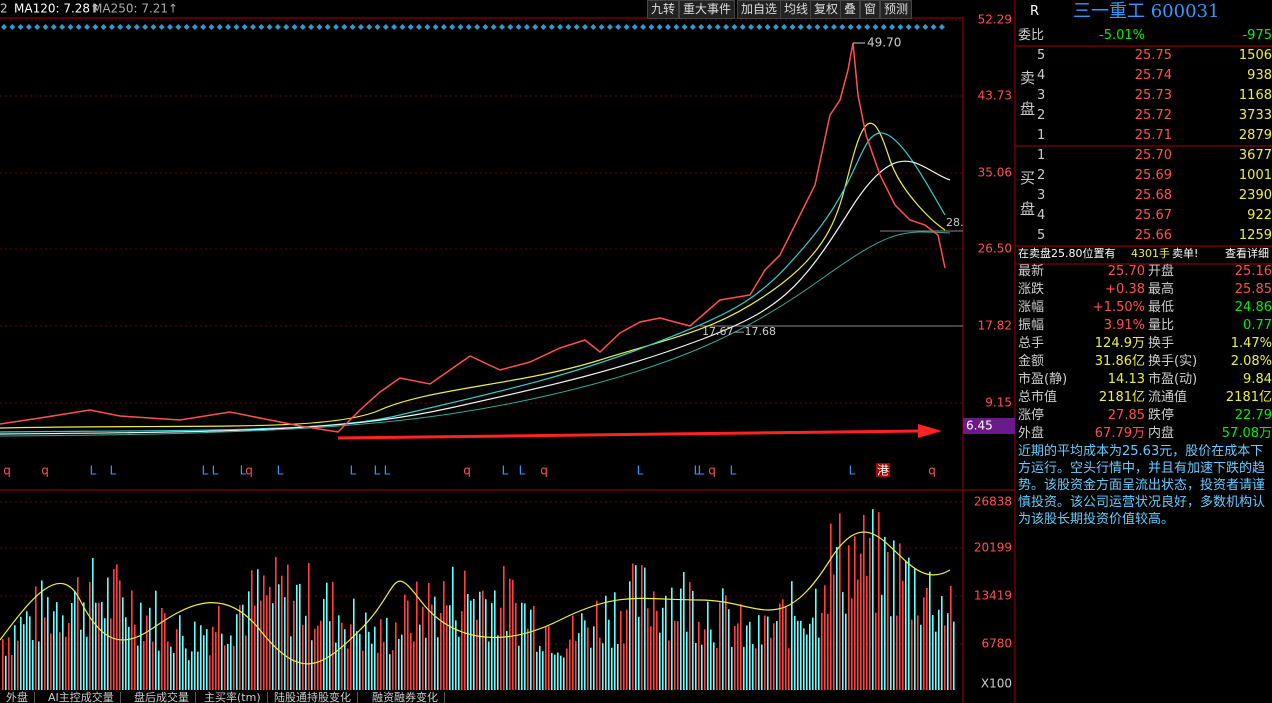 This screenshot has width=1272, height=703. I want to click on stat-value: +0.38, so click(1125, 289).